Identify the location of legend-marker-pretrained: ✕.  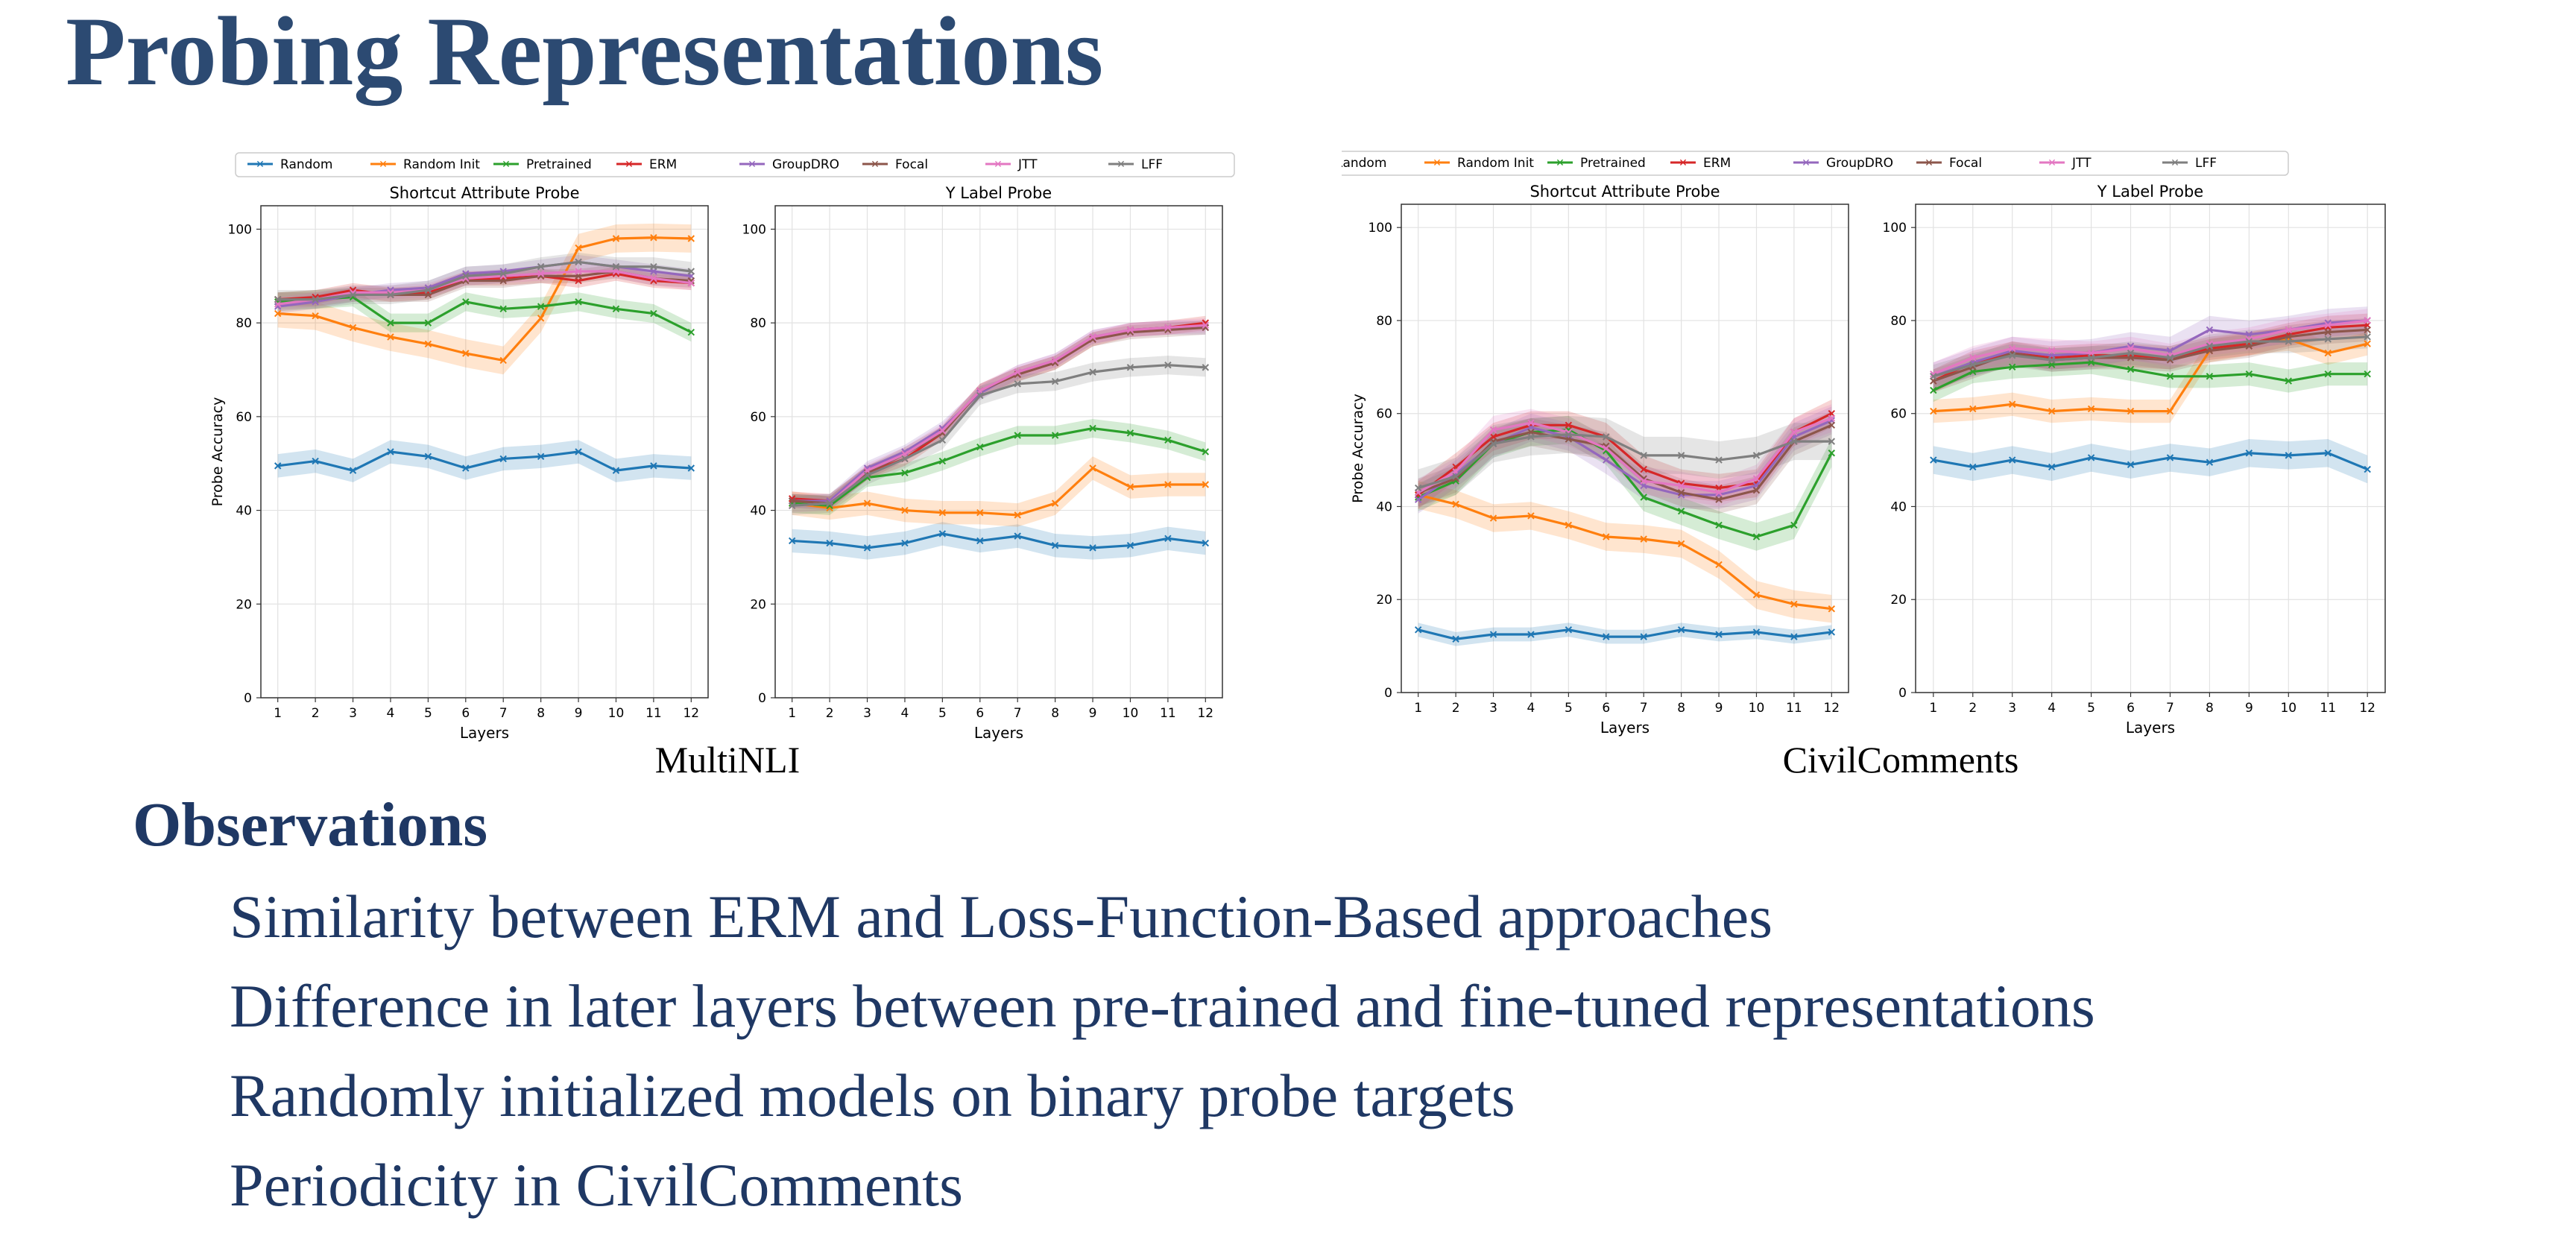
(1560, 163).